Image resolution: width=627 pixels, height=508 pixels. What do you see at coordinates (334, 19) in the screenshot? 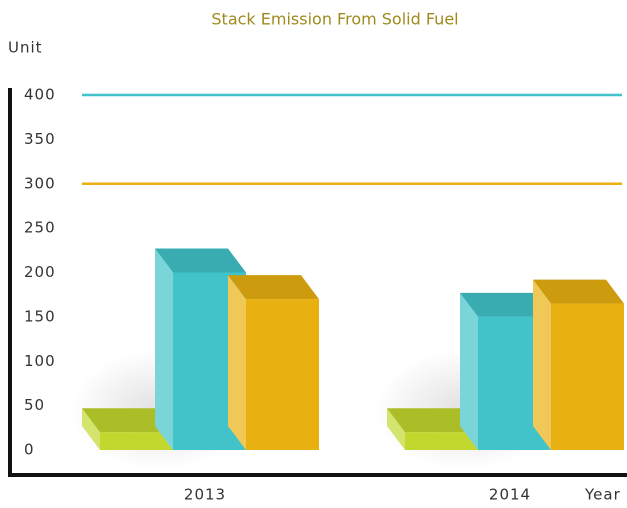
I see `chart-title: Stack Emission From Solid Fuel` at bounding box center [334, 19].